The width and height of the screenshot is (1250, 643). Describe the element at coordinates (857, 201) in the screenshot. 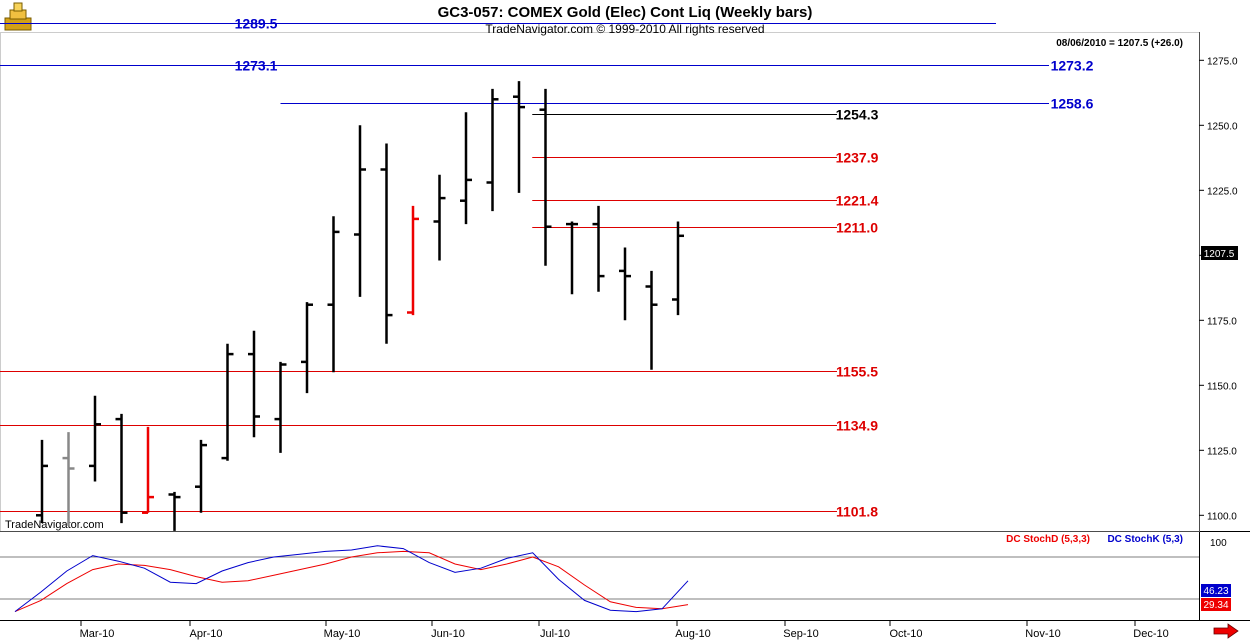

I see `level-label-right: 1221.4` at that location.